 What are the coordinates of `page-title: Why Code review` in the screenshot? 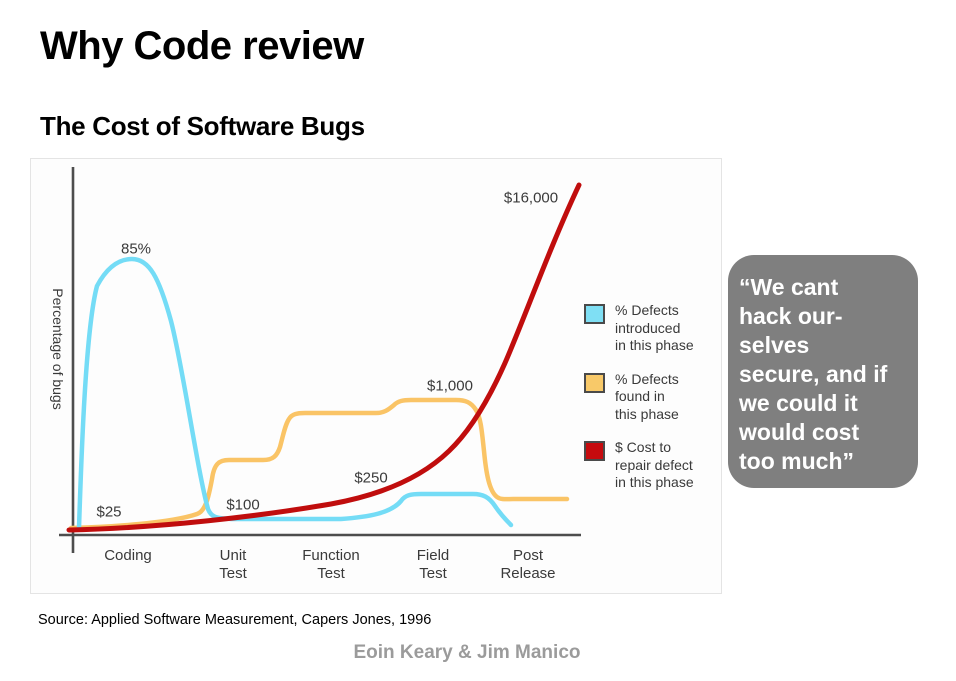 It's located at (202, 46).